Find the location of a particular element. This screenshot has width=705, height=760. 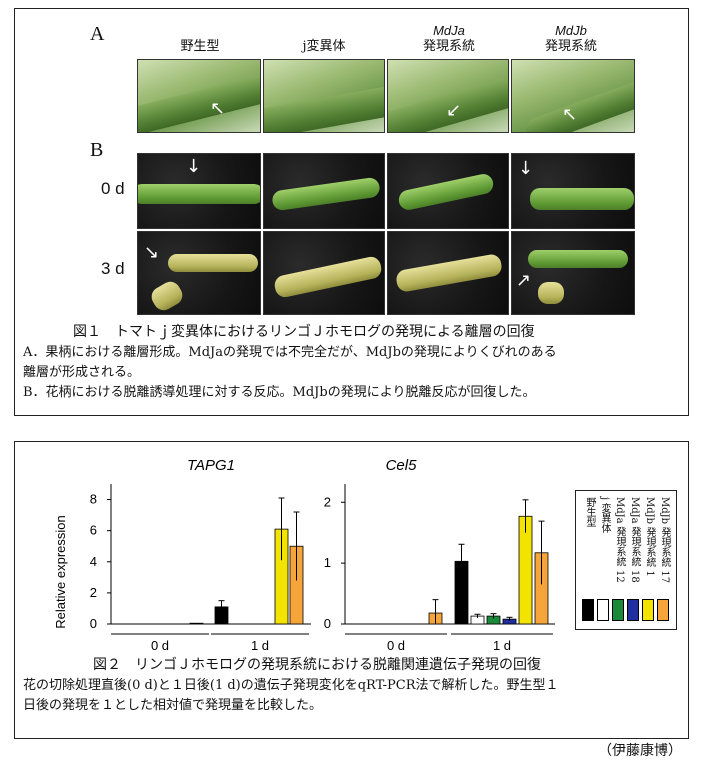

column-header-line1: 野生型 is located at coordinates (200, 46).